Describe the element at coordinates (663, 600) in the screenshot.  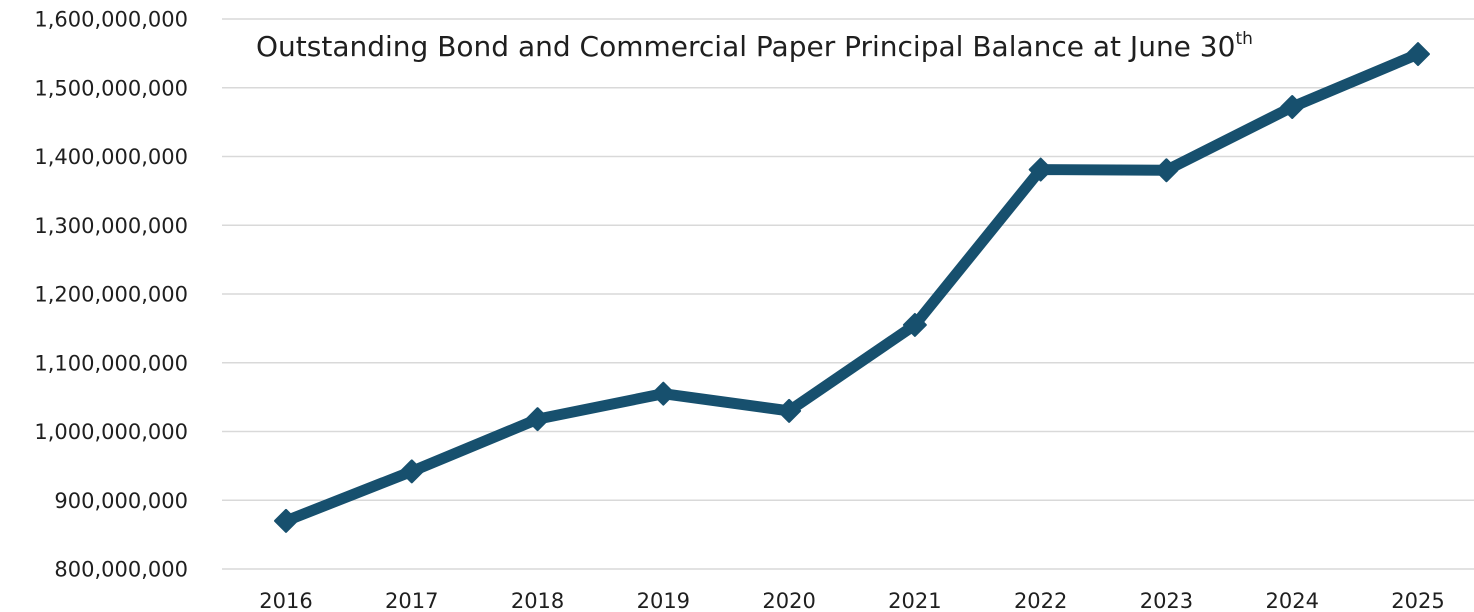
I see `x-tick-label: 2019` at that location.